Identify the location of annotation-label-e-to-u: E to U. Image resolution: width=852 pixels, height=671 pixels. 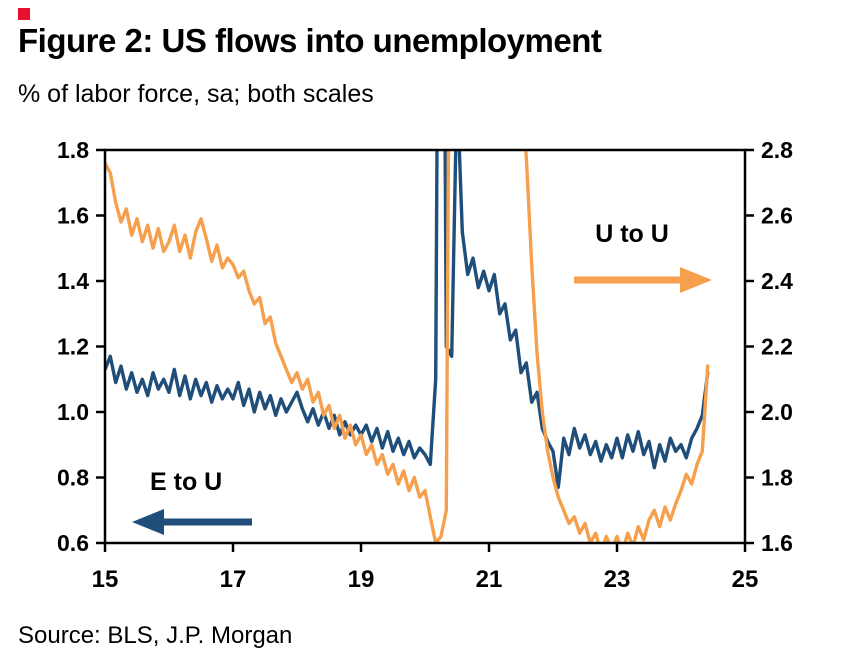
(186, 482).